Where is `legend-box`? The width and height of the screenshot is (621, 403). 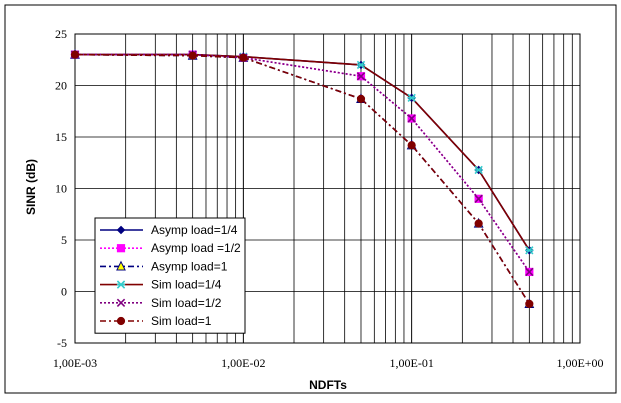 legend-box is located at coordinates (170, 275).